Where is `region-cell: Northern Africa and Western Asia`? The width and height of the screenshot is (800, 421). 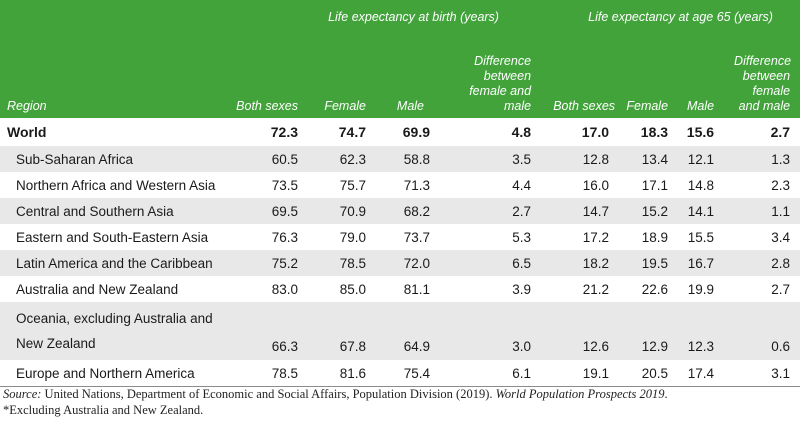 region-cell: Northern Africa and Western Asia is located at coordinates (116, 185).